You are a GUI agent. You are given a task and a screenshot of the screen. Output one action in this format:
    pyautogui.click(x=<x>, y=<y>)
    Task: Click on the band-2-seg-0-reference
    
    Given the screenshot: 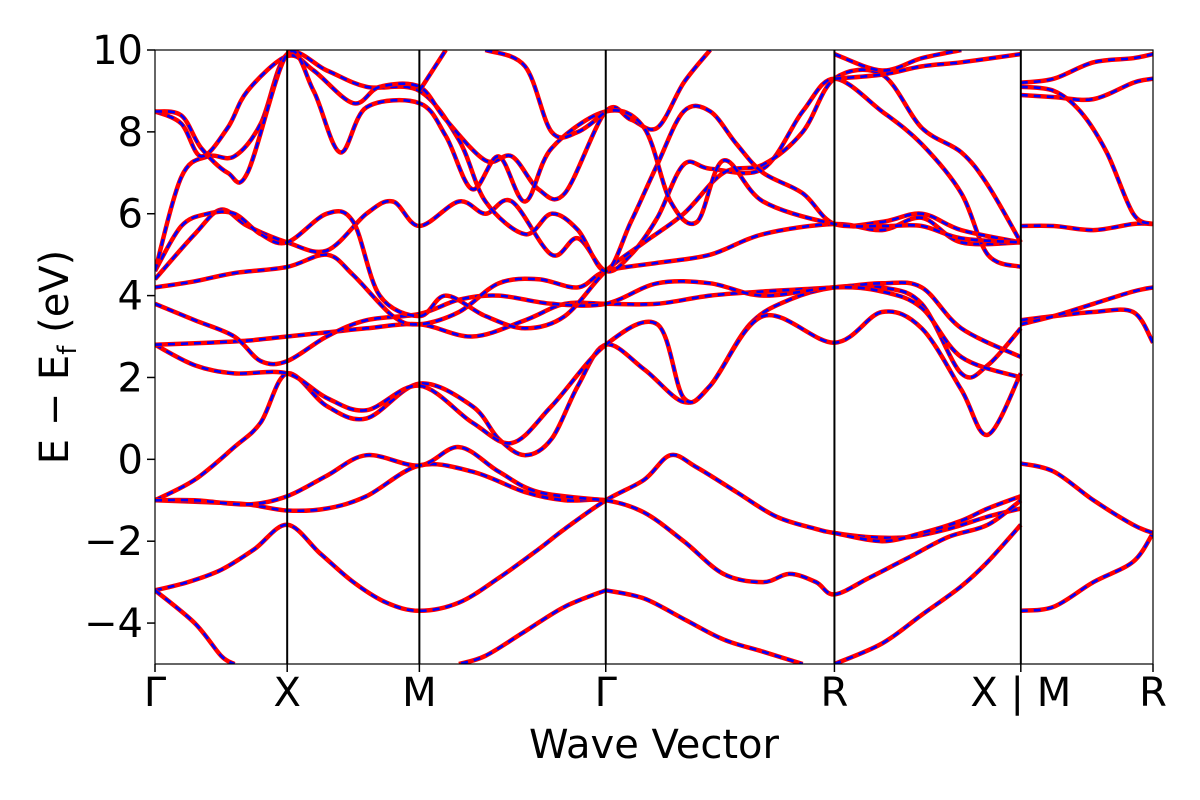 What is the action you would take?
    pyautogui.click(x=589, y=529)
    